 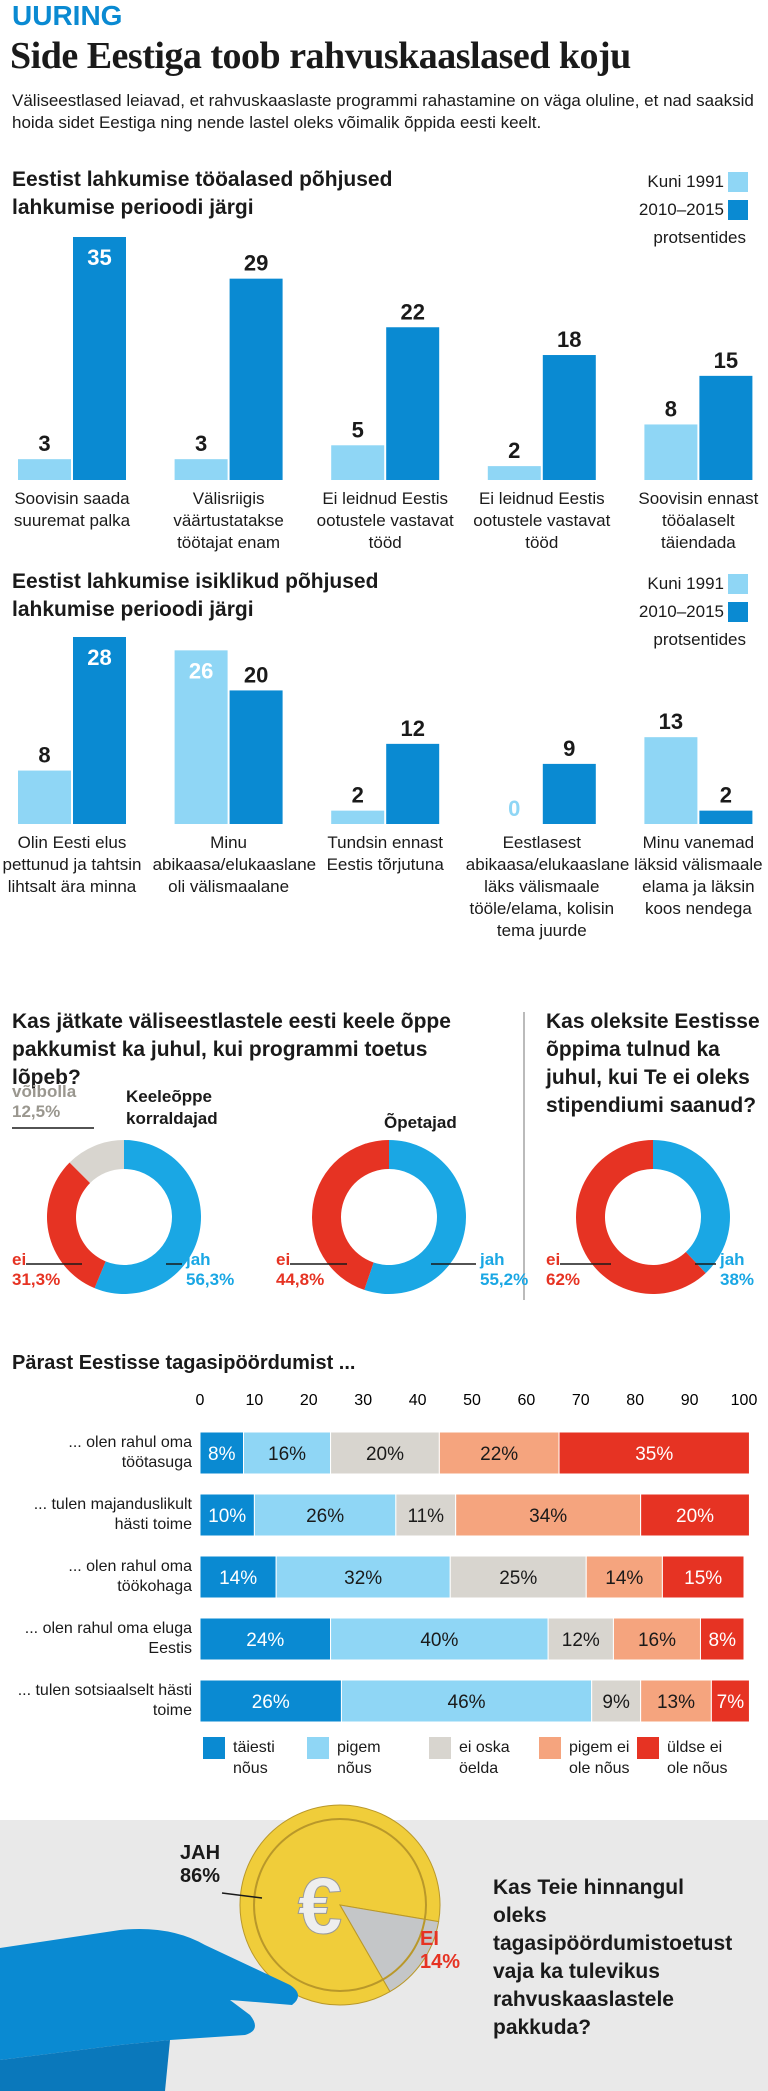 I want to click on x-tick-label: 70, so click(x=581, y=1400).